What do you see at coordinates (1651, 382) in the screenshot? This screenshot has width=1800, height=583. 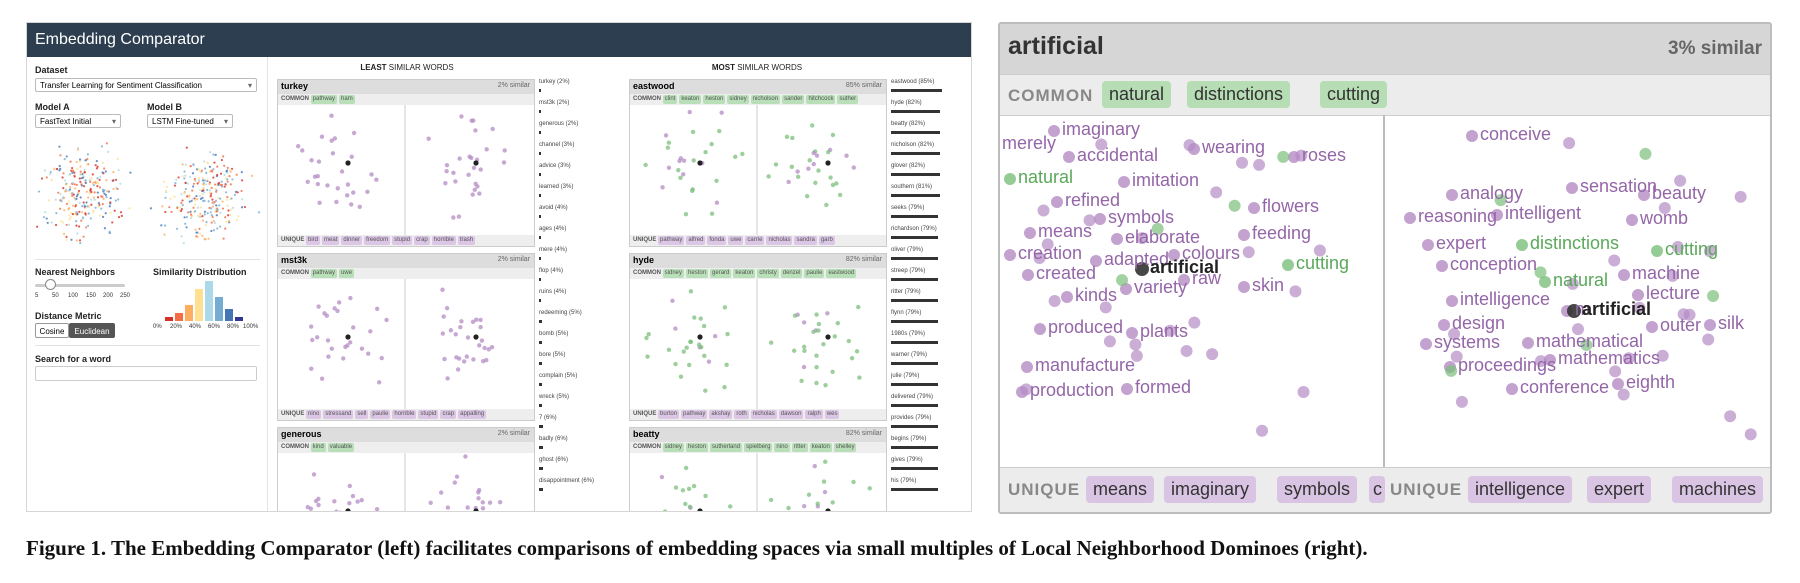 I see `neighbor-word: eighth` at bounding box center [1651, 382].